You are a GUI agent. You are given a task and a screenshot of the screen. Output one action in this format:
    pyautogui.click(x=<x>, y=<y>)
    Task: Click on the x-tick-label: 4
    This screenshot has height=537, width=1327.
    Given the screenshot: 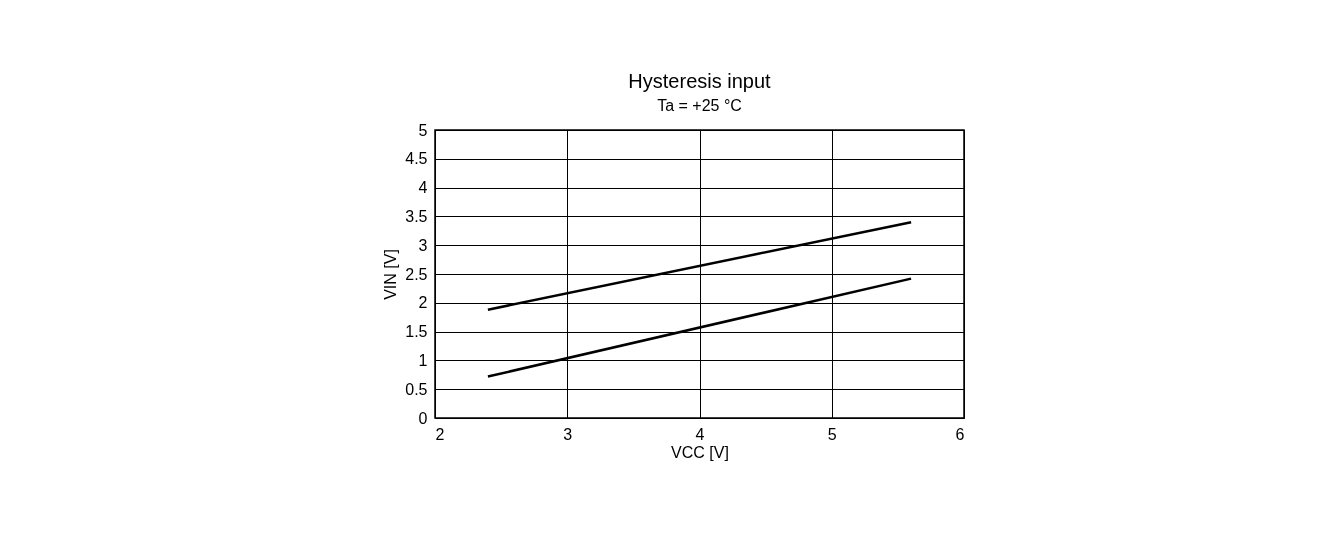 What is the action you would take?
    pyautogui.click(x=700, y=434)
    